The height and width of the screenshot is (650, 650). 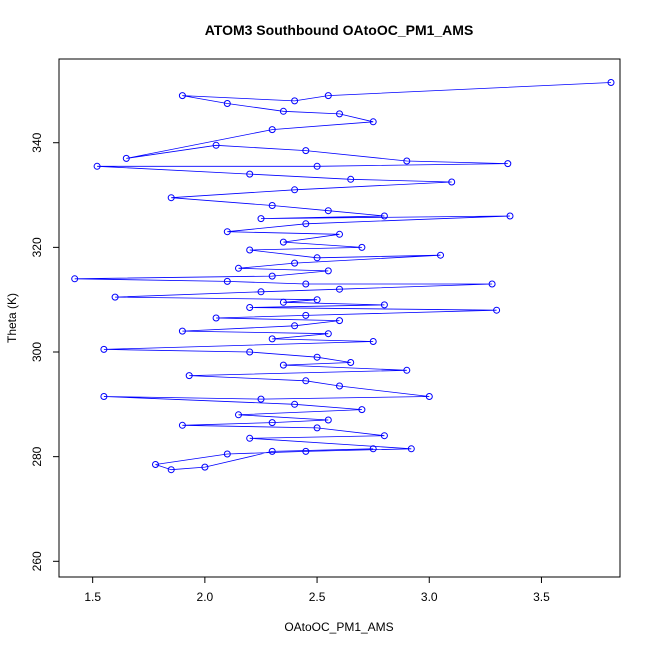 What do you see at coordinates (37, 247) in the screenshot?
I see `y-tick-label: 320` at bounding box center [37, 247].